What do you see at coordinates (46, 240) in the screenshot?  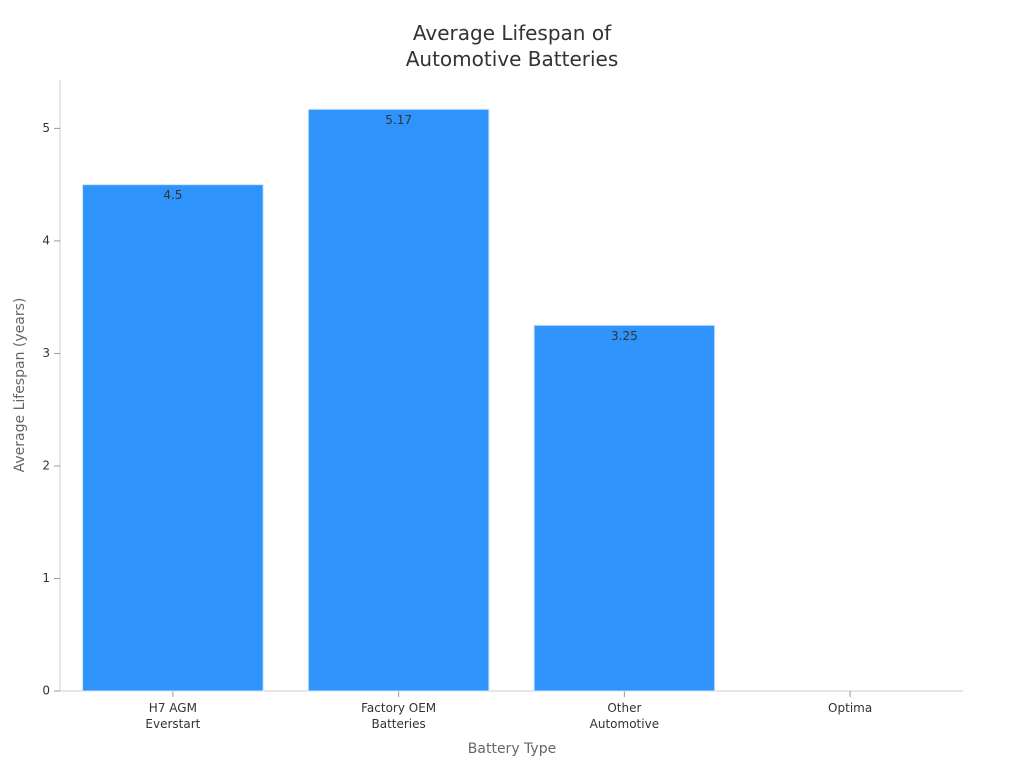 I see `y-tick-label: 4` at bounding box center [46, 240].